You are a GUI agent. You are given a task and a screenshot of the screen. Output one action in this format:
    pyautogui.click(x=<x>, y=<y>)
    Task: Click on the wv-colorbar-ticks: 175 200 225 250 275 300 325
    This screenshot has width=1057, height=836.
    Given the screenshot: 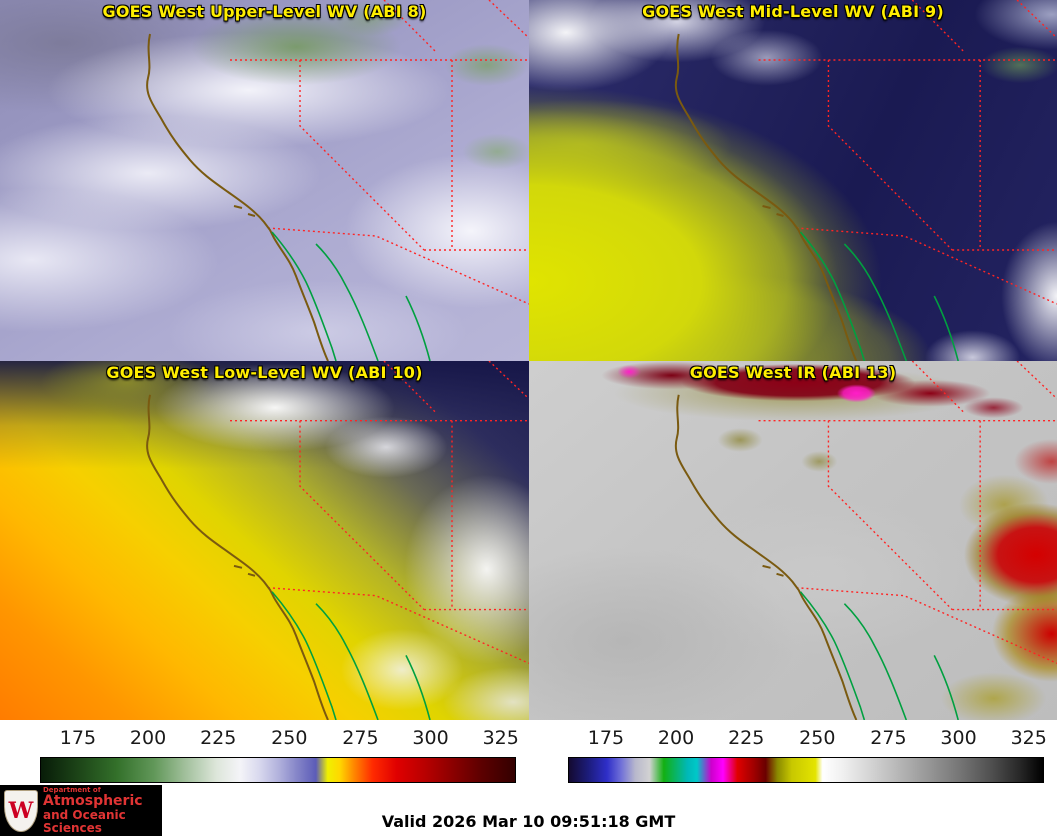 What is the action you would take?
    pyautogui.click(x=279, y=739)
    